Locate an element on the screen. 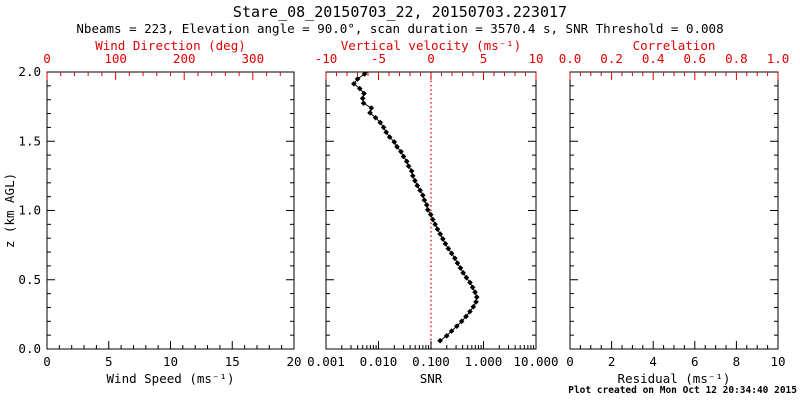  svg-text: 2 is located at coordinates (612, 361).